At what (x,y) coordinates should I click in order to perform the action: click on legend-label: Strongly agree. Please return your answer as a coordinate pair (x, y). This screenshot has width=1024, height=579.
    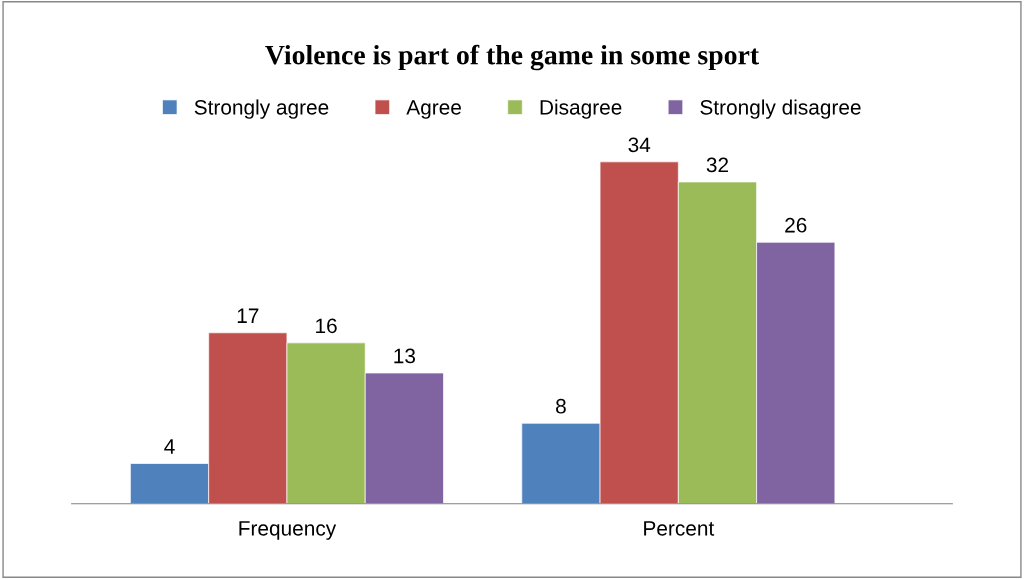
    Looking at the image, I should click on (261, 109).